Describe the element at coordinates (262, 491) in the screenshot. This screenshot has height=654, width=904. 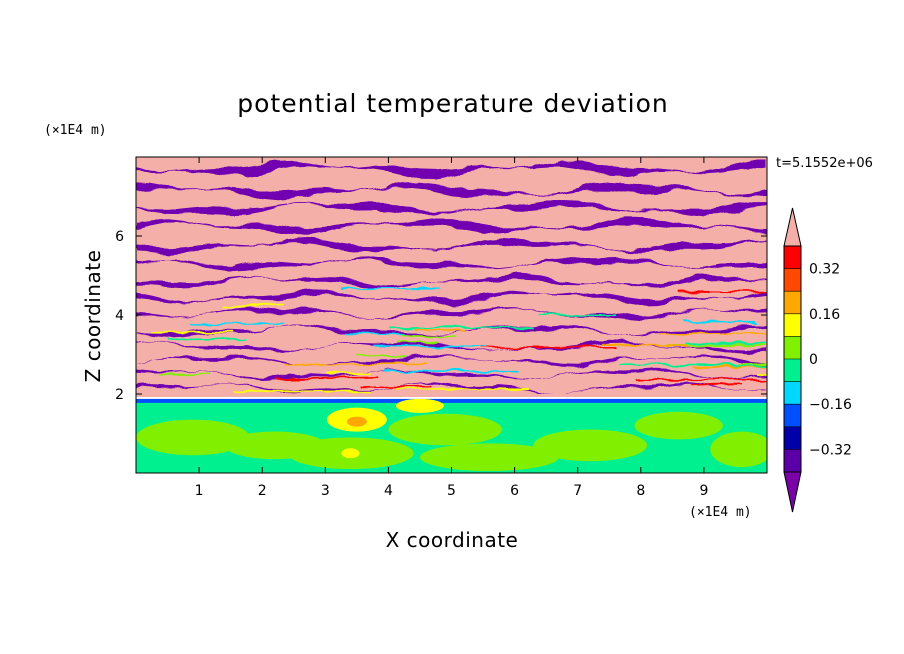
I see `x-tick-label: 2` at that location.